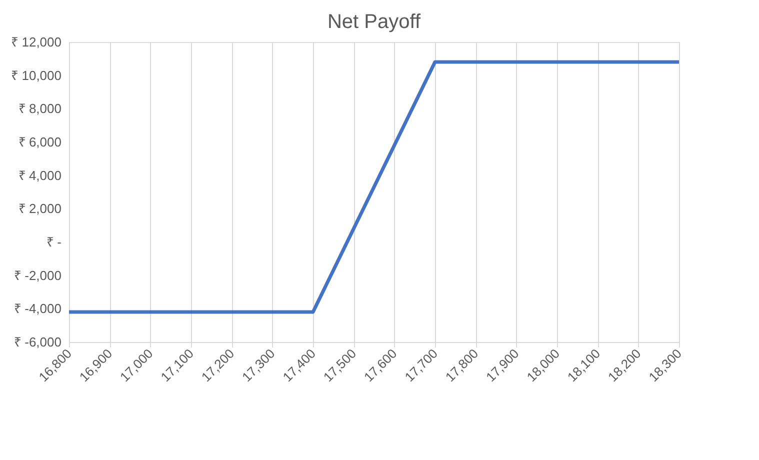 This screenshot has width=759, height=460. I want to click on y-tick-label: ₹ 4,000, so click(40, 175).